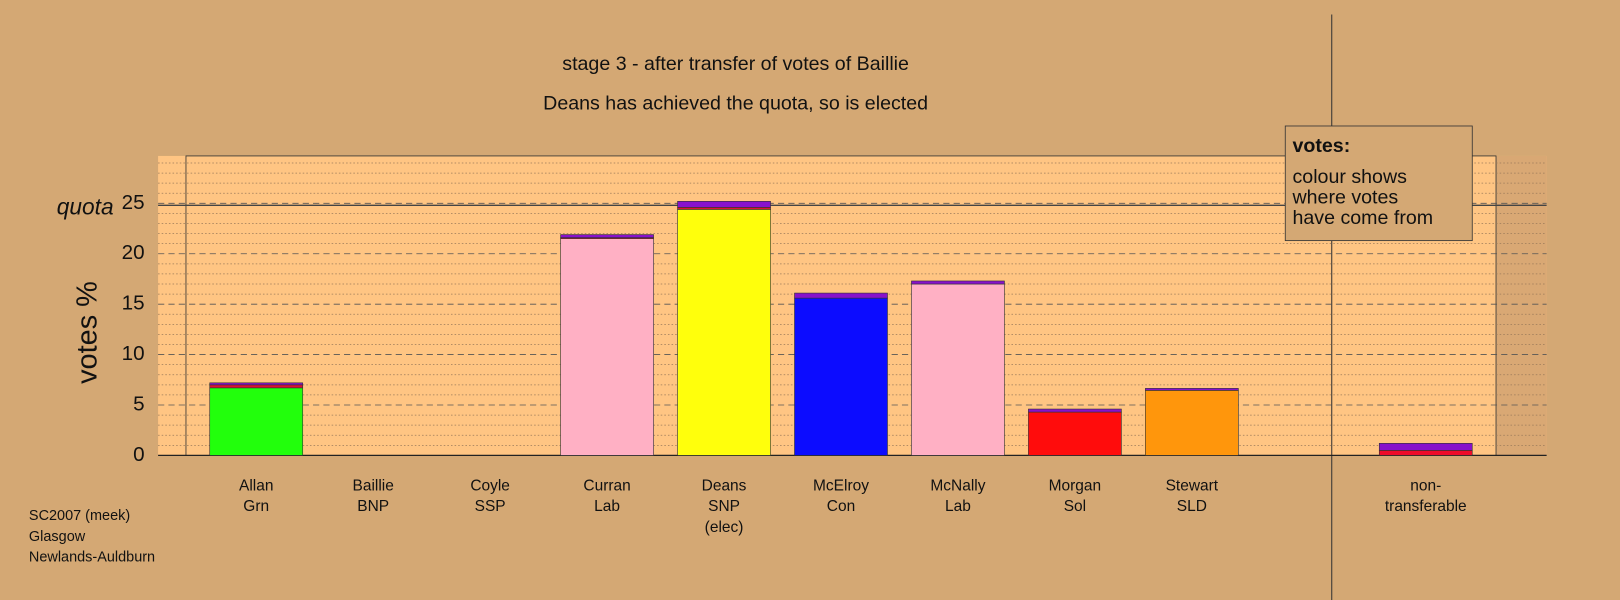  What do you see at coordinates (373, 506) in the screenshot?
I see `x-tick-label: BNP` at bounding box center [373, 506].